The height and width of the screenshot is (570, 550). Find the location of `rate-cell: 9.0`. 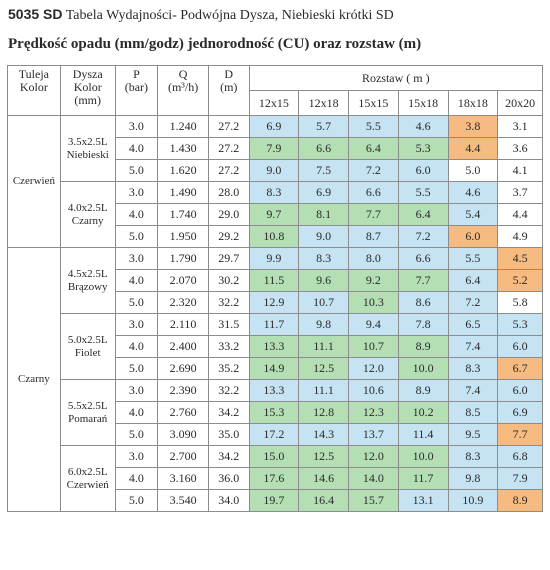

rate-cell: 9.0 is located at coordinates (274, 170).